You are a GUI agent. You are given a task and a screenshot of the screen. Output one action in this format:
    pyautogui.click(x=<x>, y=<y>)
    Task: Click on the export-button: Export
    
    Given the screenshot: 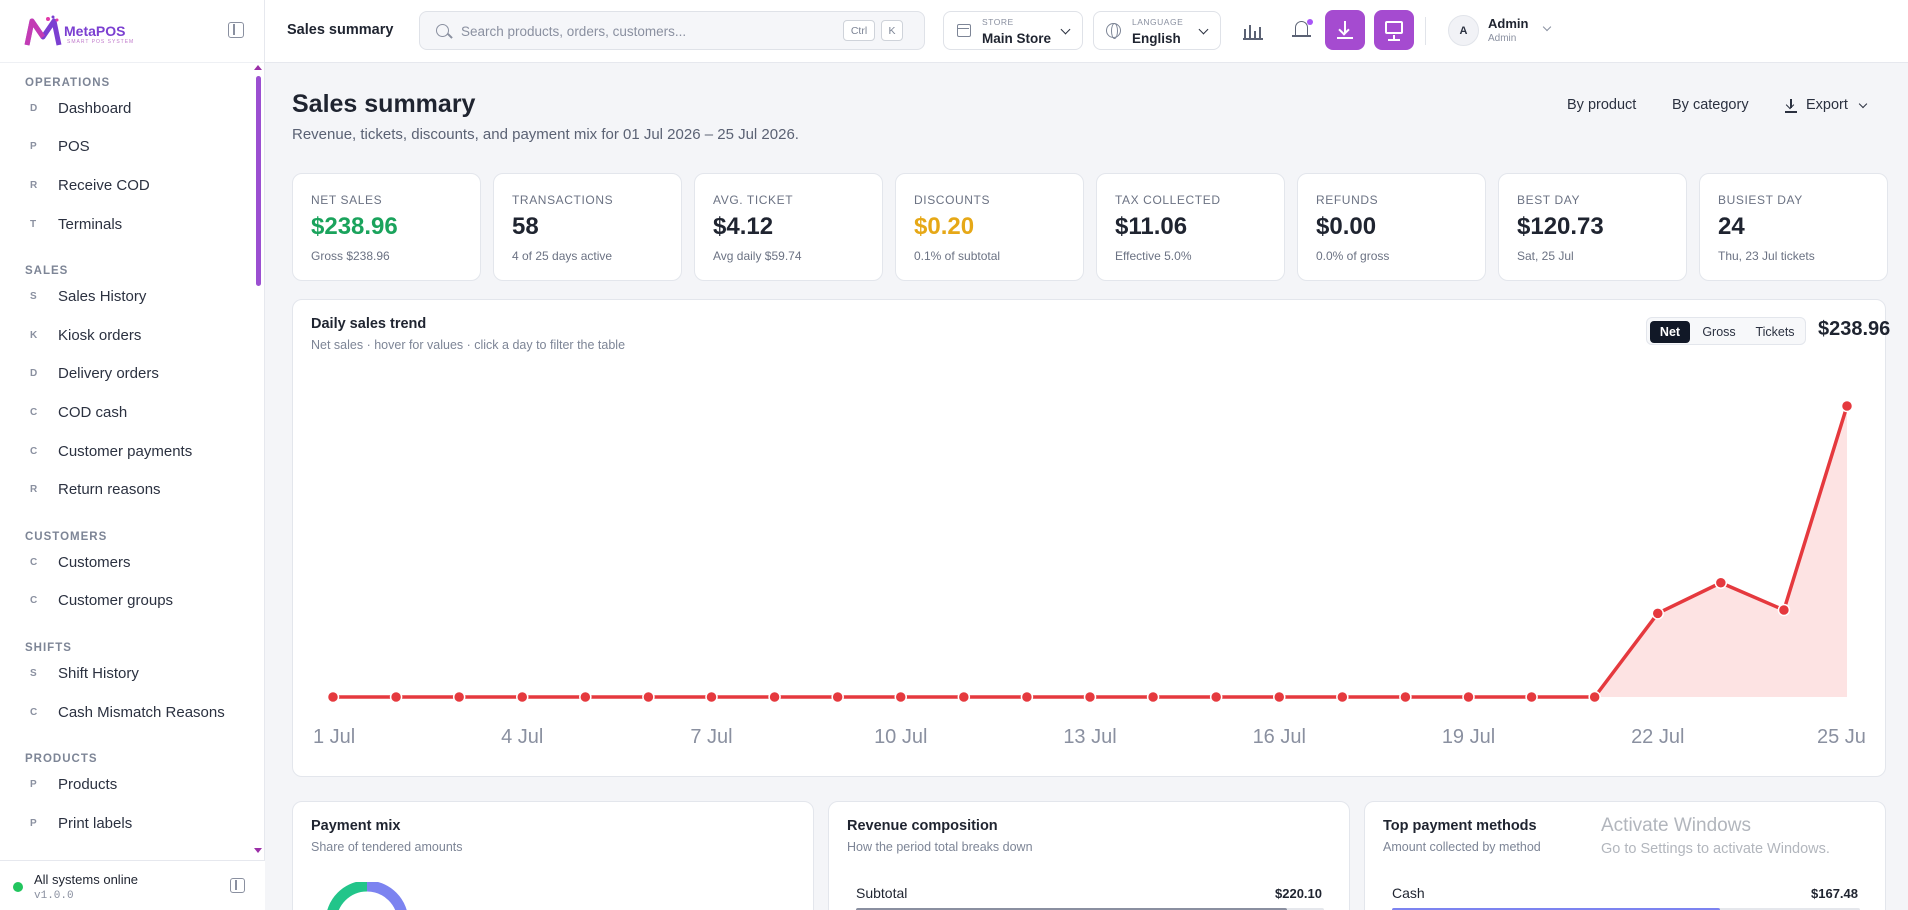 What is the action you would take?
    pyautogui.click(x=1827, y=105)
    